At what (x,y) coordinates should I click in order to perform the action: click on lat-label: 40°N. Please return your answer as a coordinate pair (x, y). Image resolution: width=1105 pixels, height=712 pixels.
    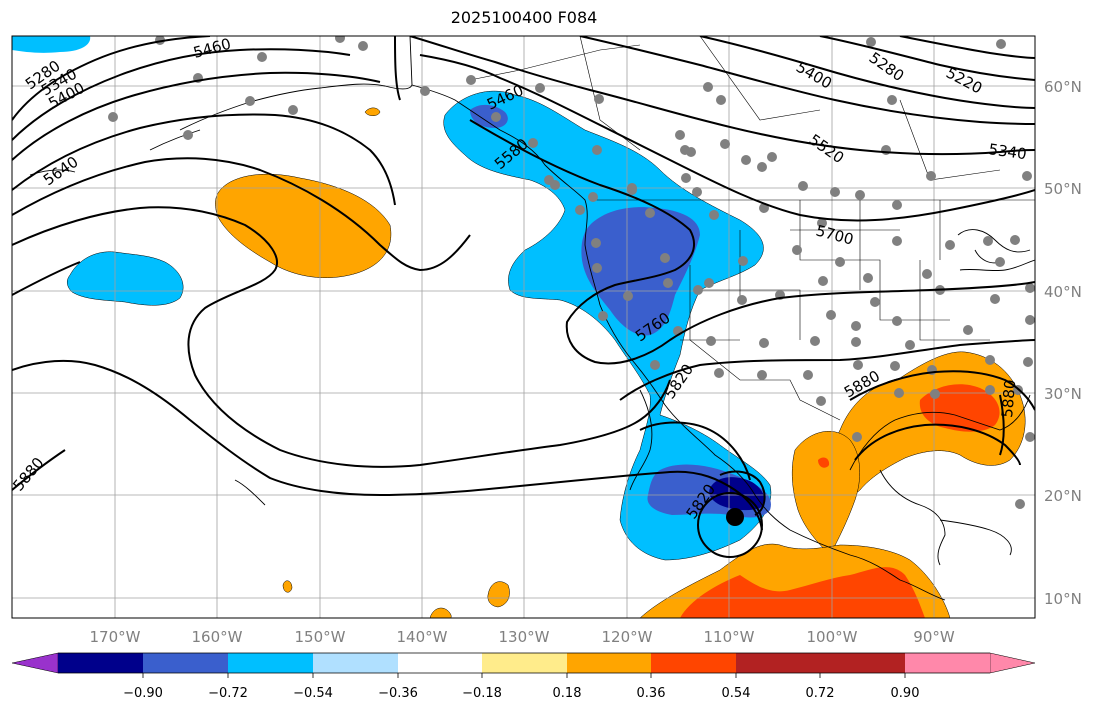
    Looking at the image, I should click on (1063, 292).